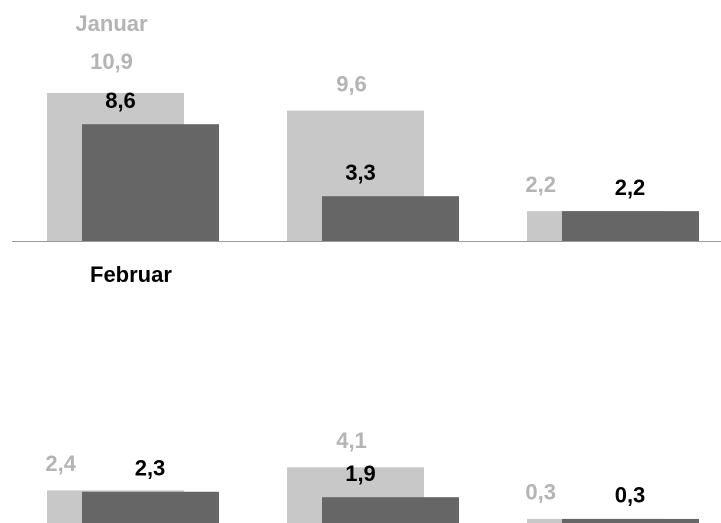 This screenshot has width=721, height=523. I want to click on value-label: 2,3, so click(150, 468).